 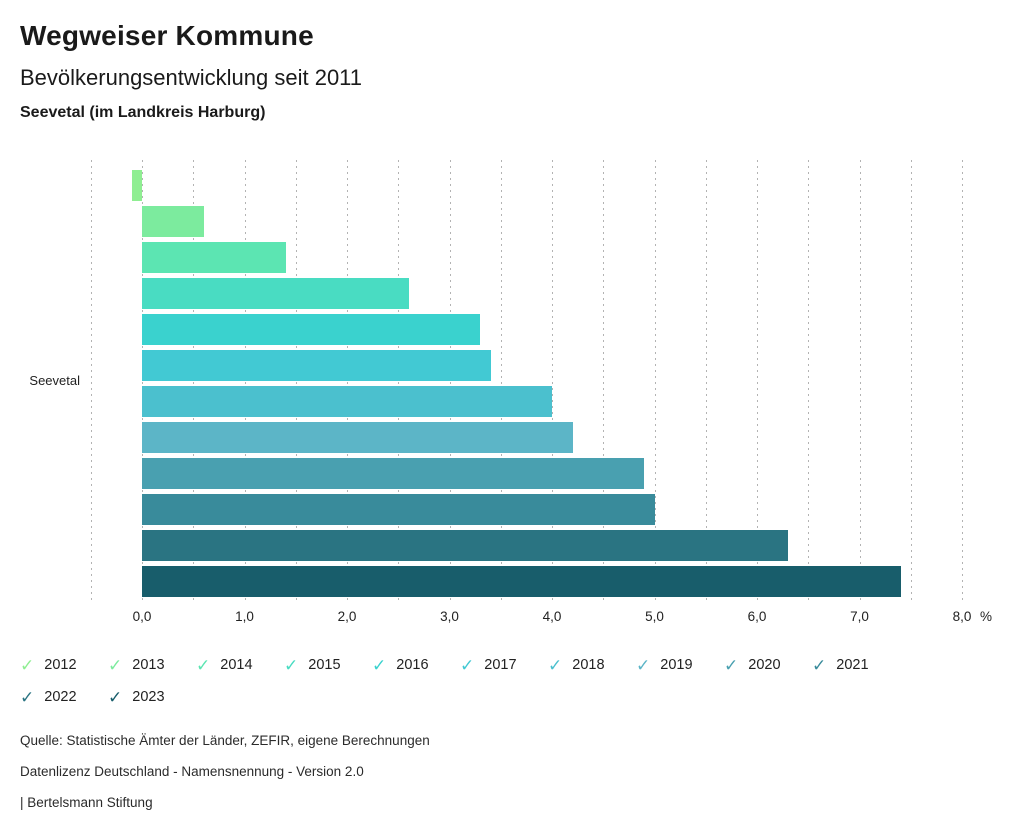 I want to click on legend-item-2016: ✓ 2016, so click(x=400, y=665).